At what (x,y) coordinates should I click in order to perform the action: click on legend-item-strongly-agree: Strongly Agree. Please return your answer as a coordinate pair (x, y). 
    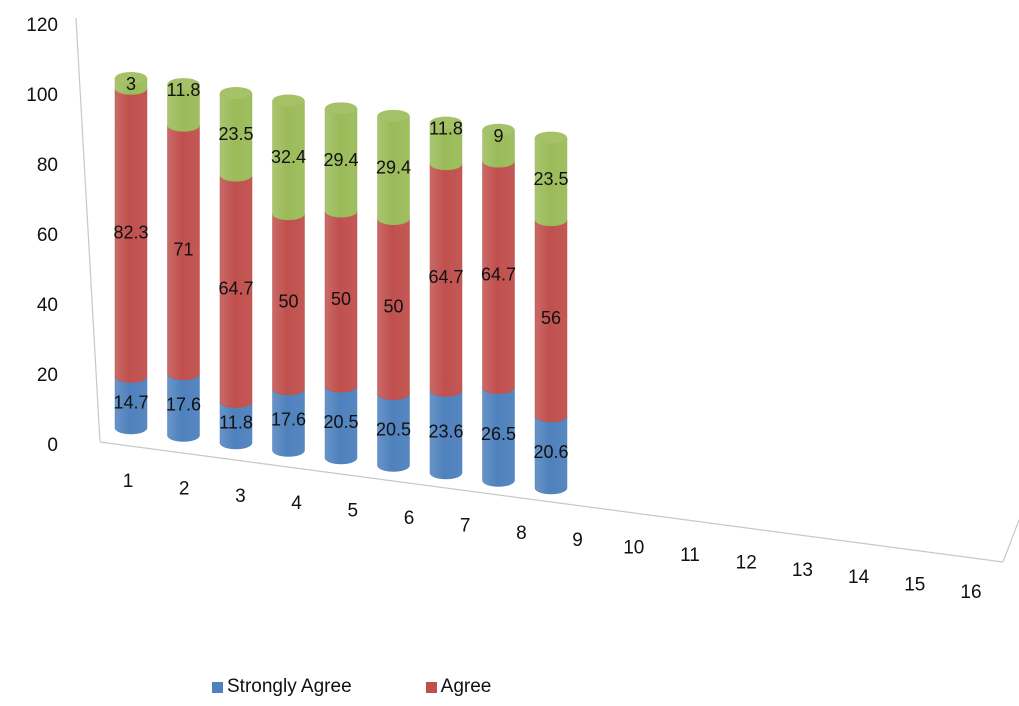
    Looking at the image, I should click on (282, 687).